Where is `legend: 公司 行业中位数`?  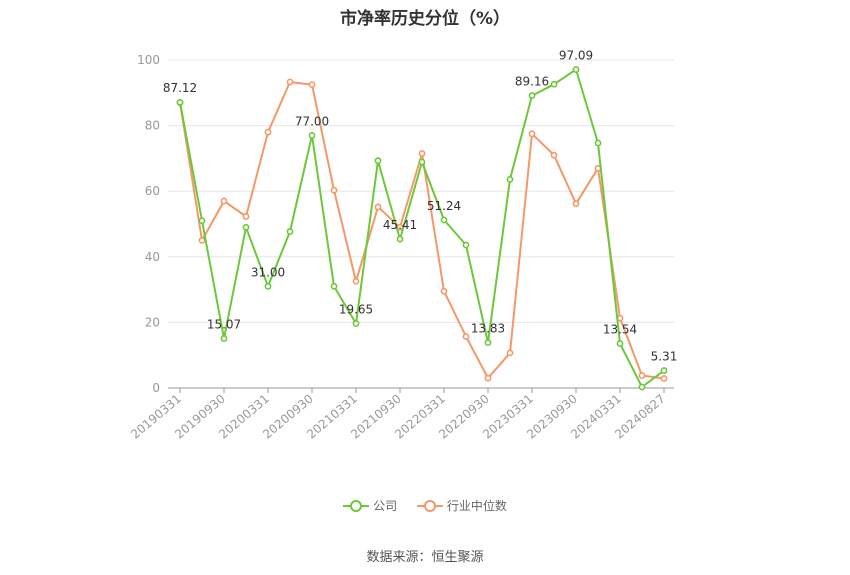 legend: 公司 行业中位数 is located at coordinates (425, 506).